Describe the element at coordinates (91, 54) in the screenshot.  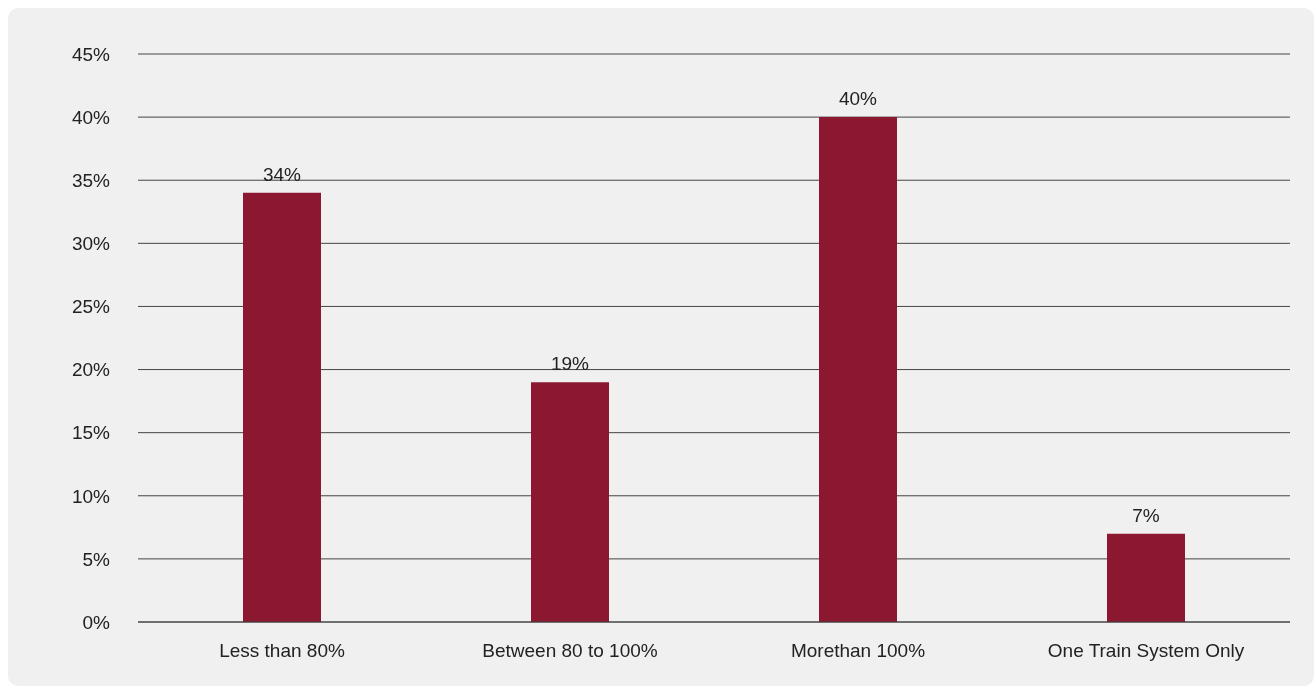
I see `y-tick-label: 45%` at that location.